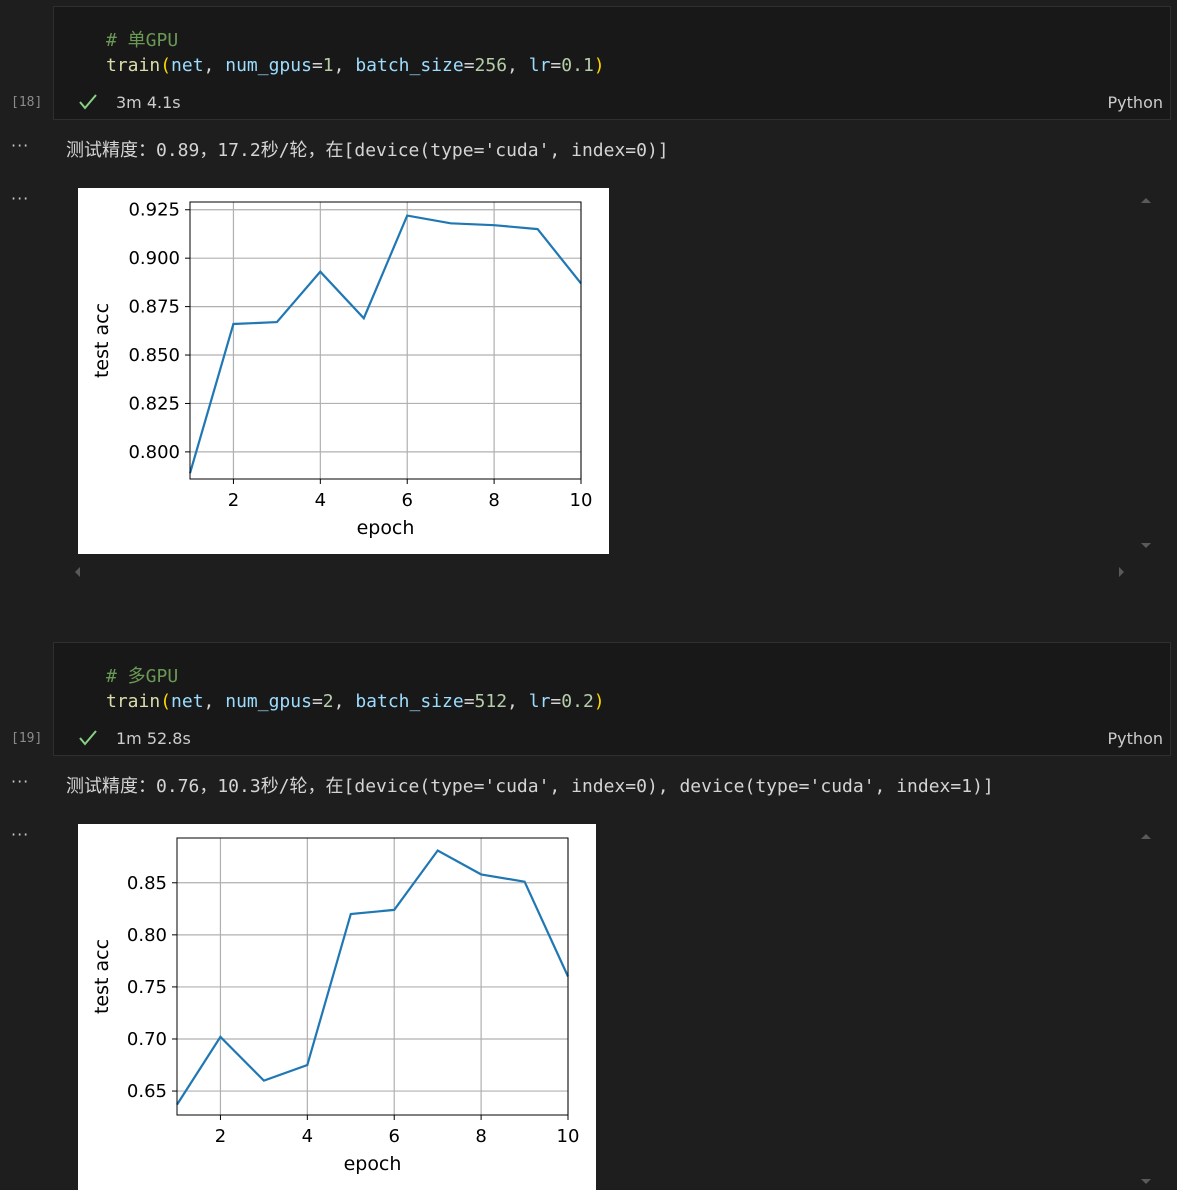 This screenshot has height=1190, width=1177. What do you see at coordinates (154, 307) in the screenshot?
I see `y-tick-label: 0.875` at bounding box center [154, 307].